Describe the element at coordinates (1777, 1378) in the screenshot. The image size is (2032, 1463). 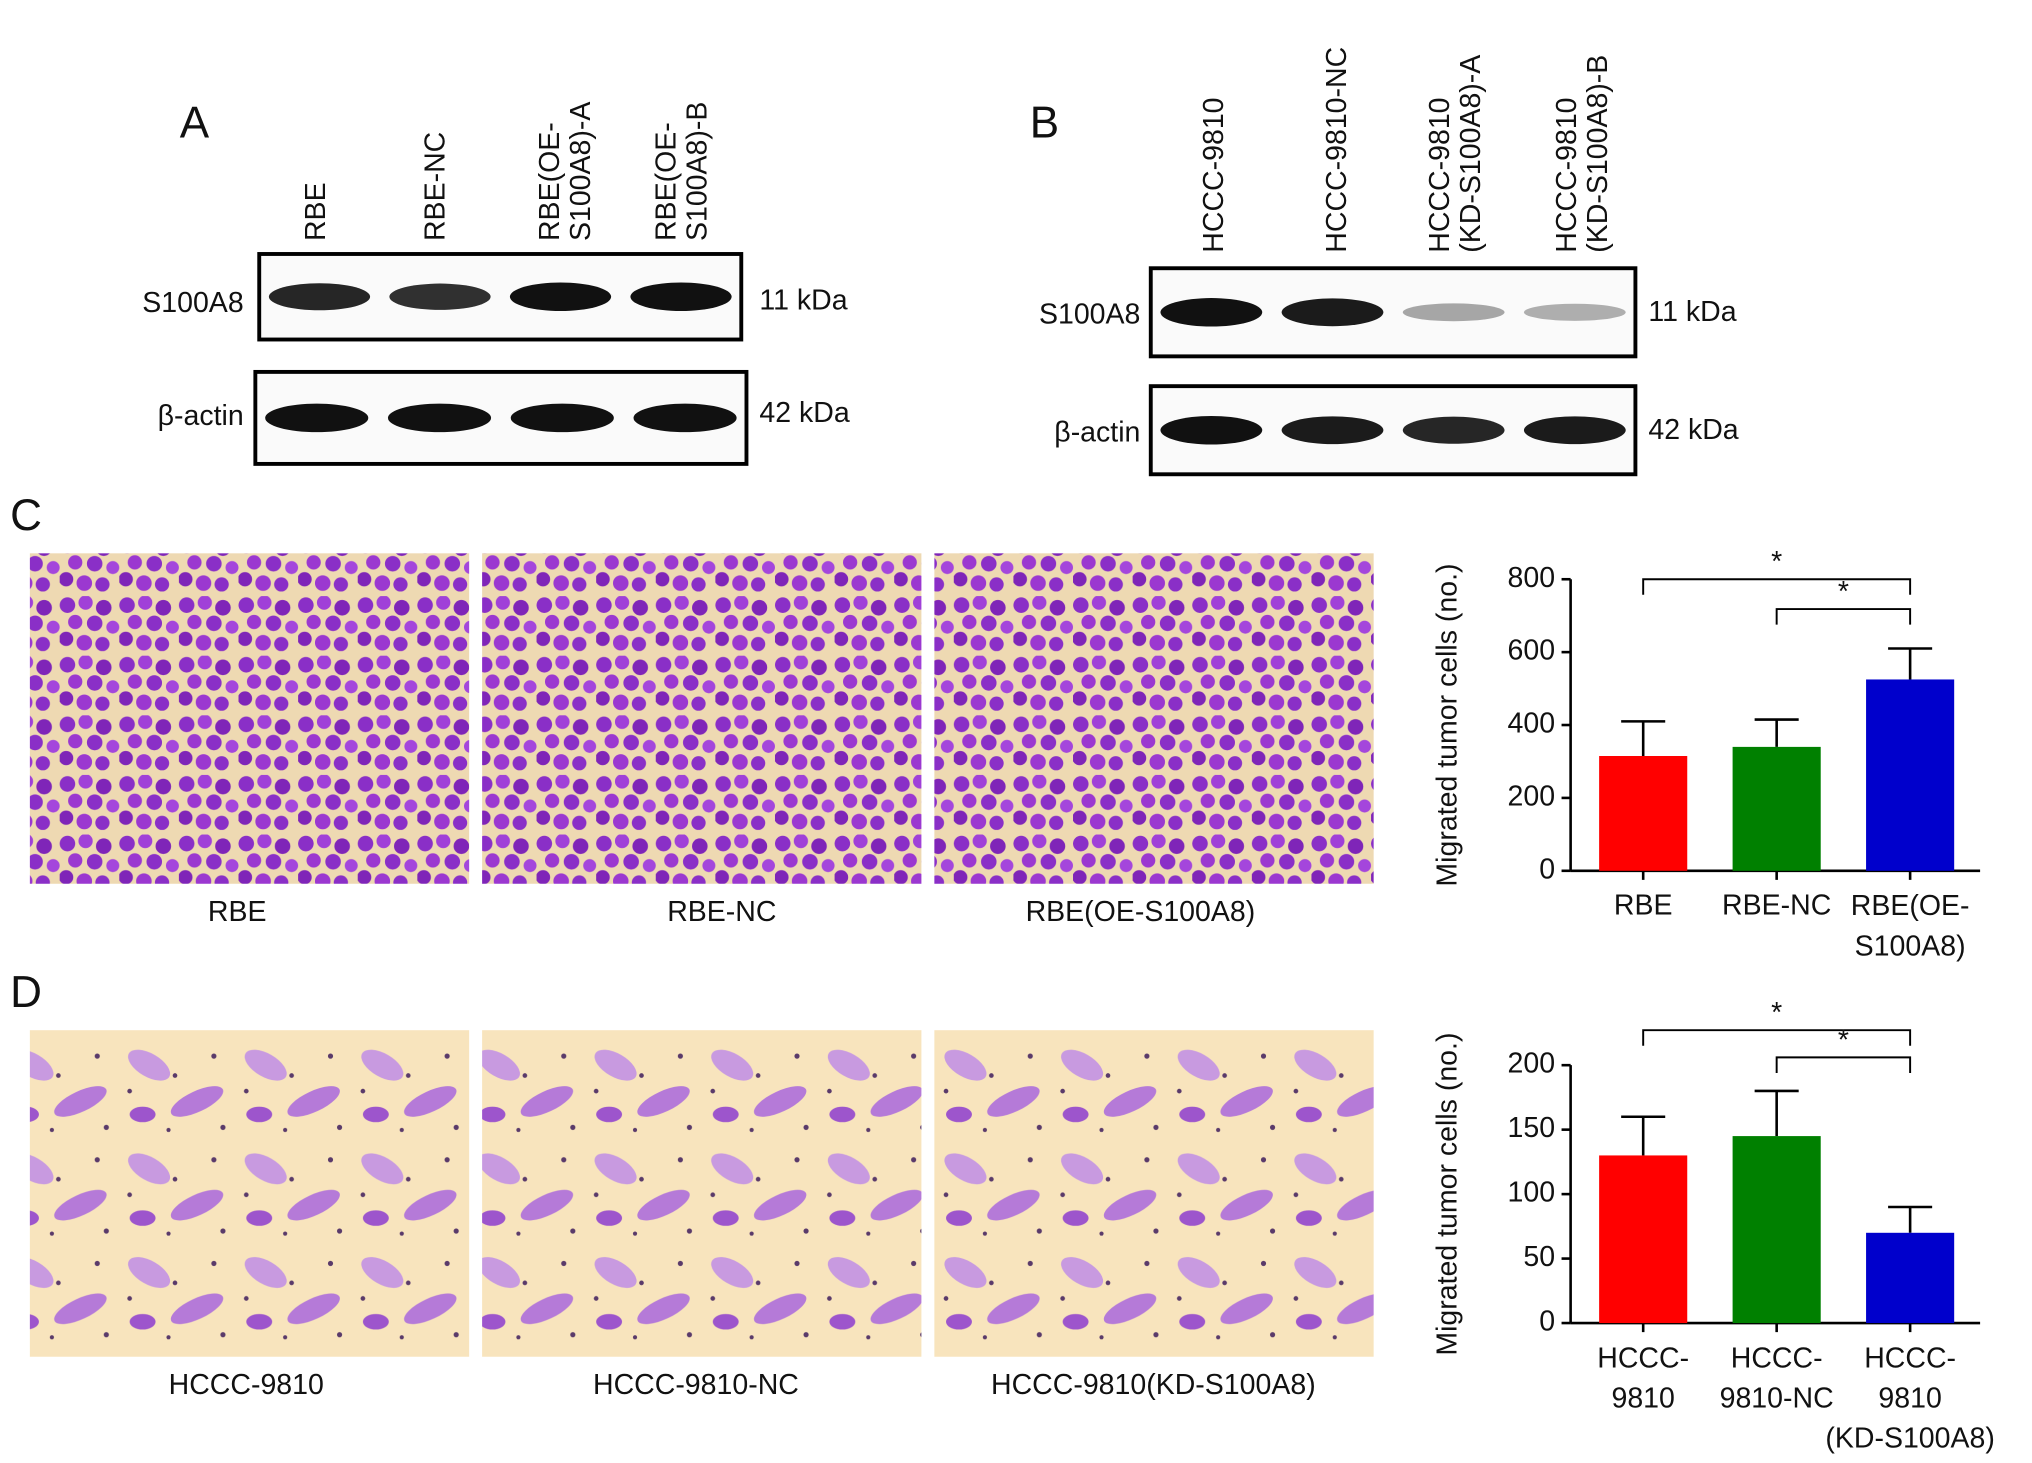
I see `x-tick-label: HCCC- 9810-NC` at that location.